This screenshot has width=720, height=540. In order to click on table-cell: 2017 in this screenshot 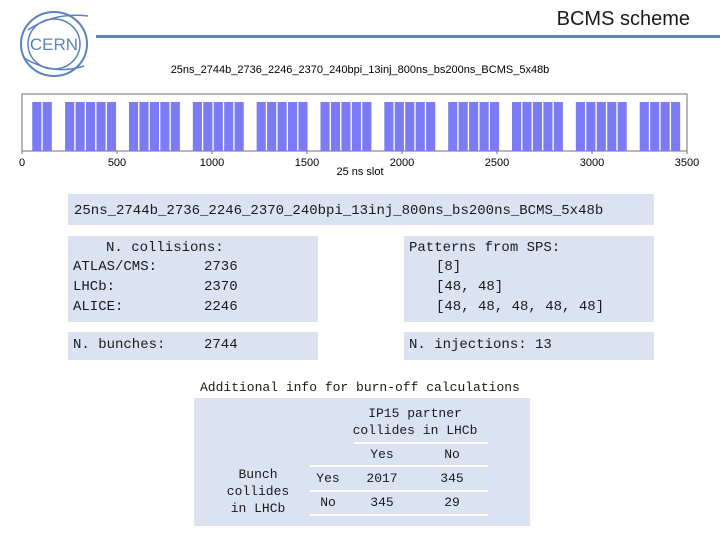, I will do `click(382, 478)`.